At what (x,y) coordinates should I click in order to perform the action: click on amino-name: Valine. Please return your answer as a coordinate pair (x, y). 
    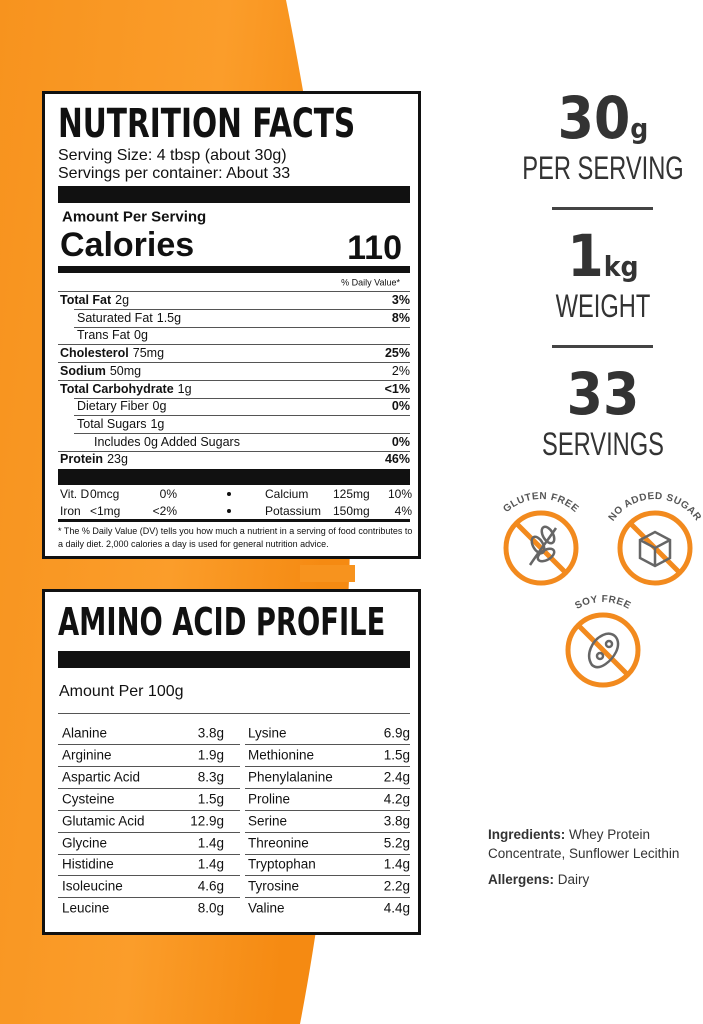
    Looking at the image, I should click on (266, 908).